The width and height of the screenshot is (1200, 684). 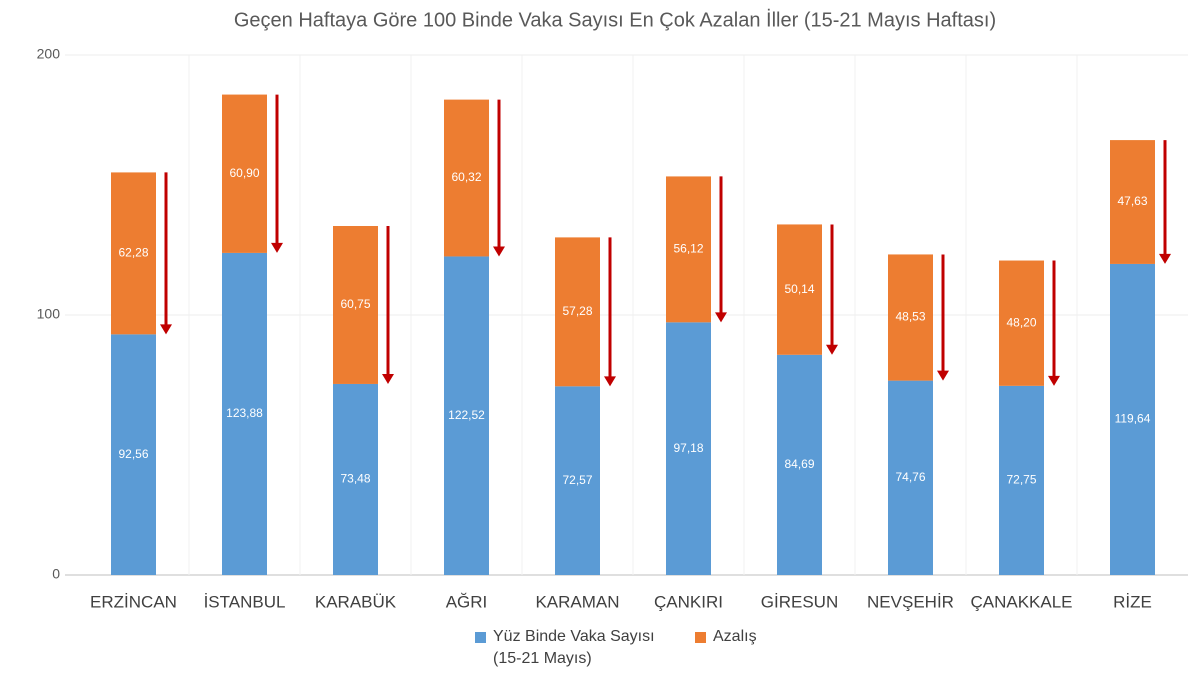 I want to click on data-label: 48,20, so click(x=1021, y=322).